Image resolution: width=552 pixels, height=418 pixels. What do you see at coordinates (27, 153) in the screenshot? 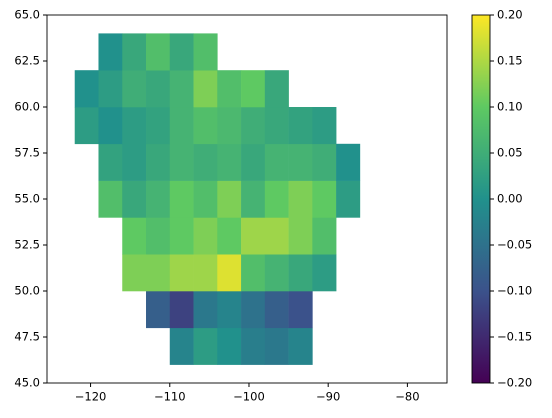
I see `y-tick-label: 57.5` at bounding box center [27, 153].